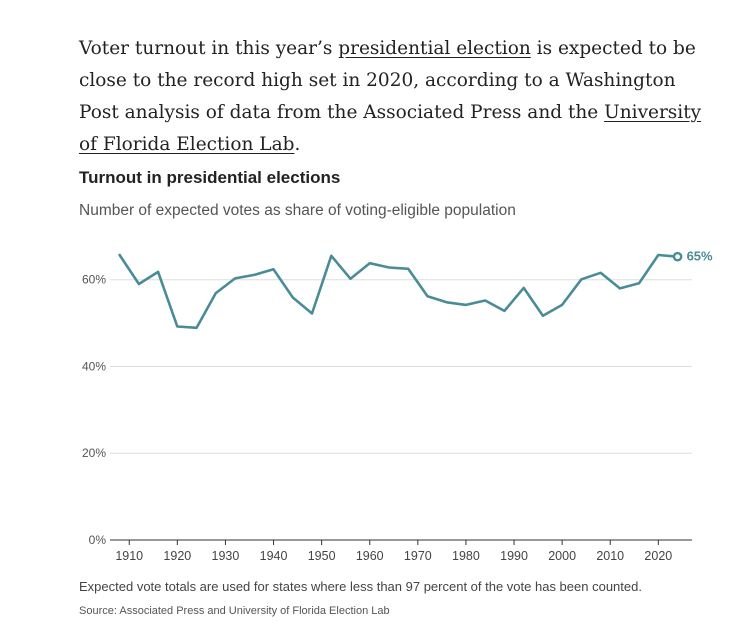 The image size is (756, 637). I want to click on chart-title: Turnout in presidential elections, so click(210, 177).